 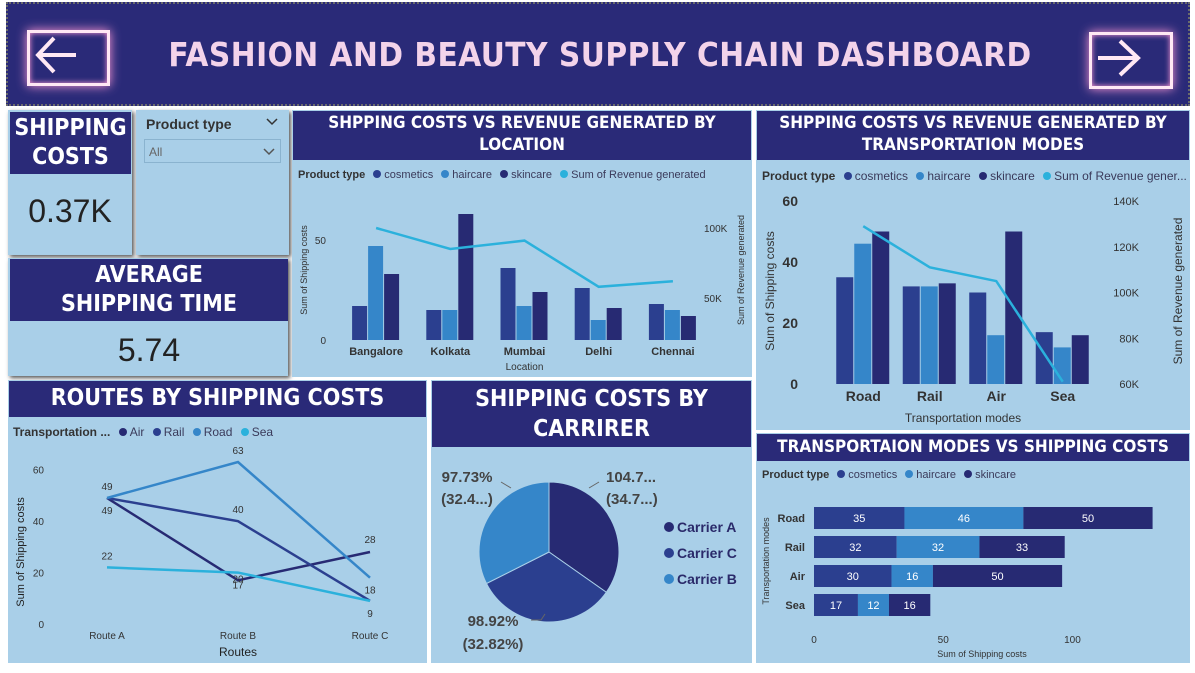 What do you see at coordinates (493, 621) in the screenshot?
I see `slice-value-label: 98.92%` at bounding box center [493, 621].